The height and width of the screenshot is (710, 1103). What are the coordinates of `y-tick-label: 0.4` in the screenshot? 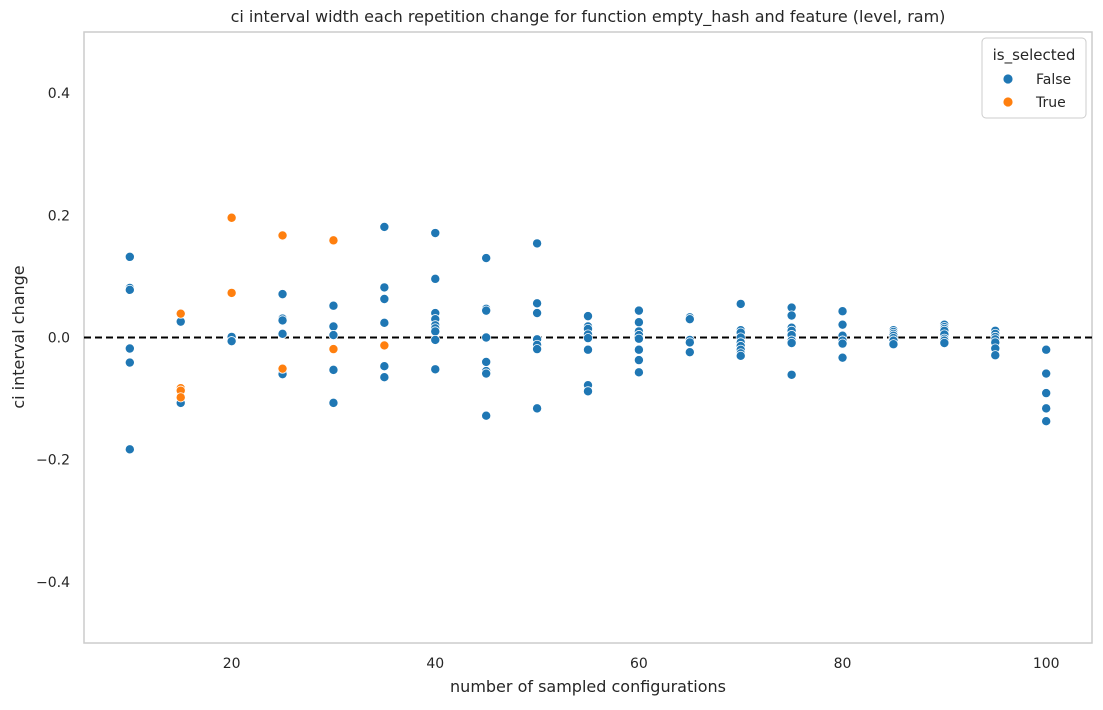 It's located at (59, 94).